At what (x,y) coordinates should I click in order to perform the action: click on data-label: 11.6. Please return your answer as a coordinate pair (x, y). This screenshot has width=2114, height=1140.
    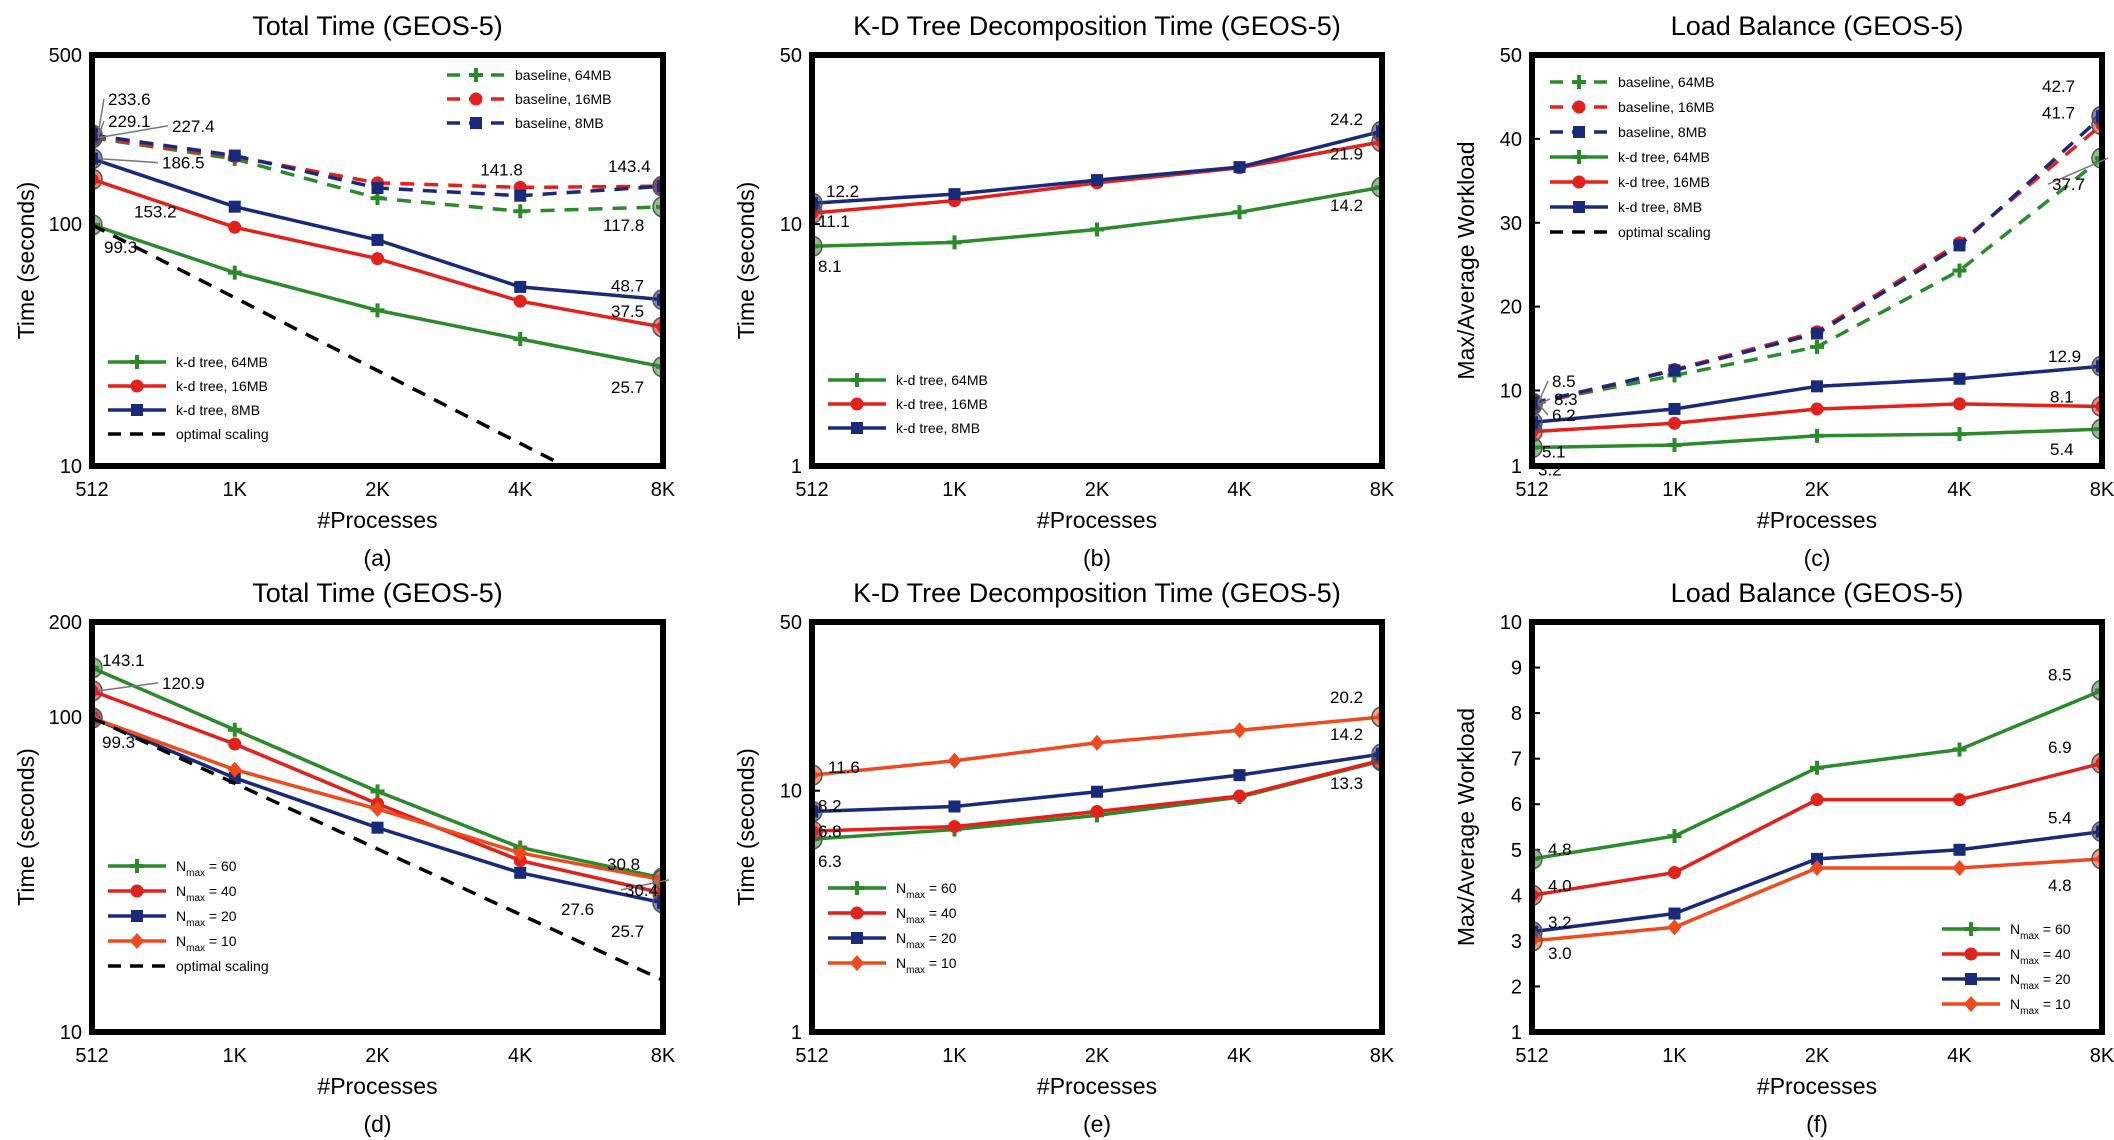
    Looking at the image, I should click on (844, 767).